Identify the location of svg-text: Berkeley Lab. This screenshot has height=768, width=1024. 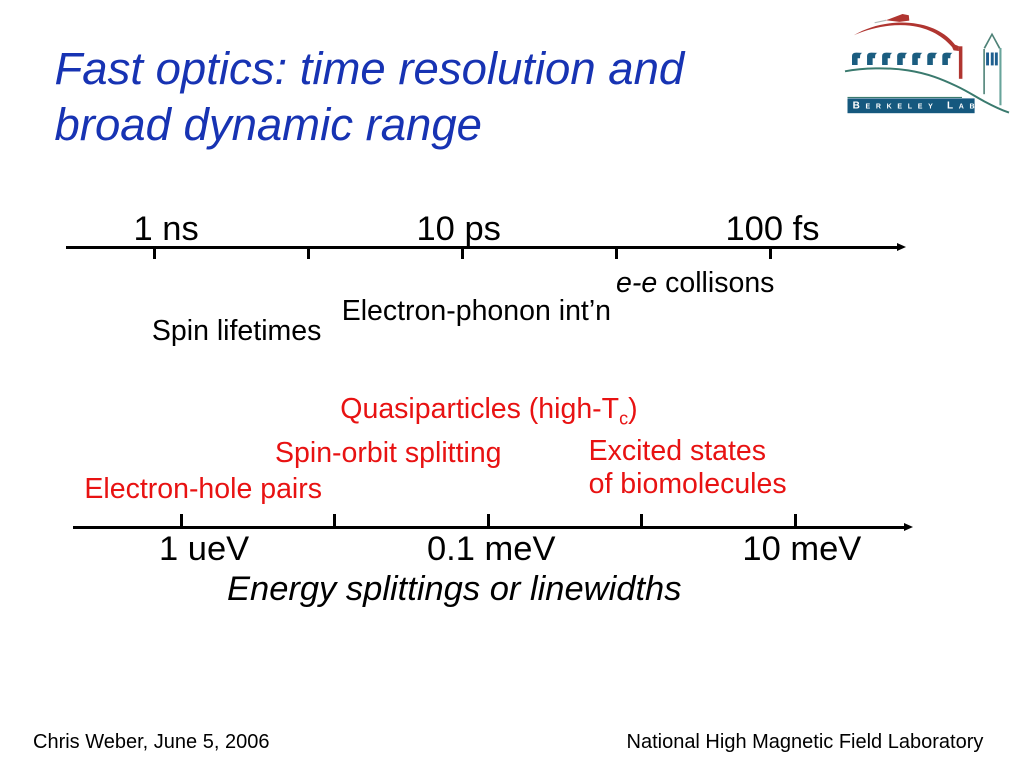
(917, 106).